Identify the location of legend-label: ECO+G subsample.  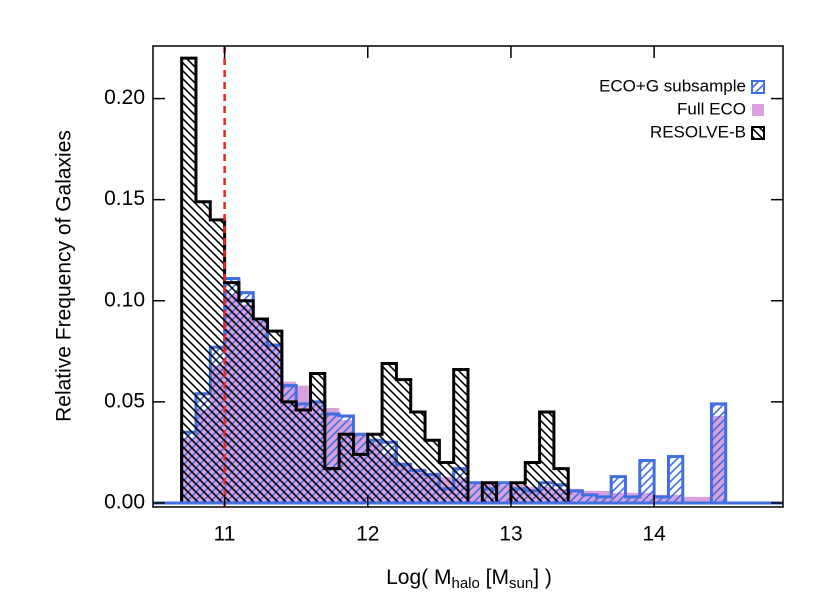
(672, 85).